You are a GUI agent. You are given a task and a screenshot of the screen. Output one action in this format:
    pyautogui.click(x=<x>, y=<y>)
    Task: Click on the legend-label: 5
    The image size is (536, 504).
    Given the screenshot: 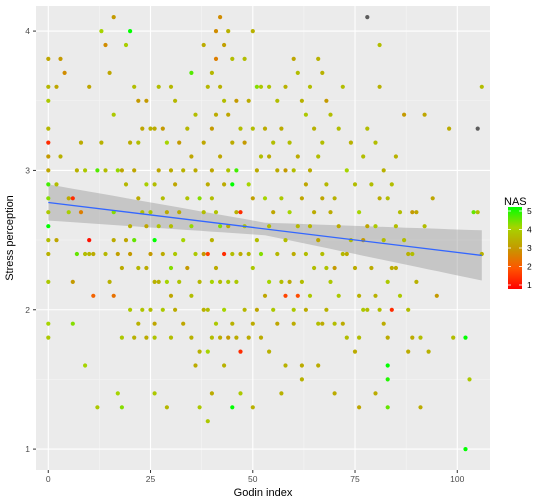 What is the action you would take?
    pyautogui.click(x=529, y=211)
    